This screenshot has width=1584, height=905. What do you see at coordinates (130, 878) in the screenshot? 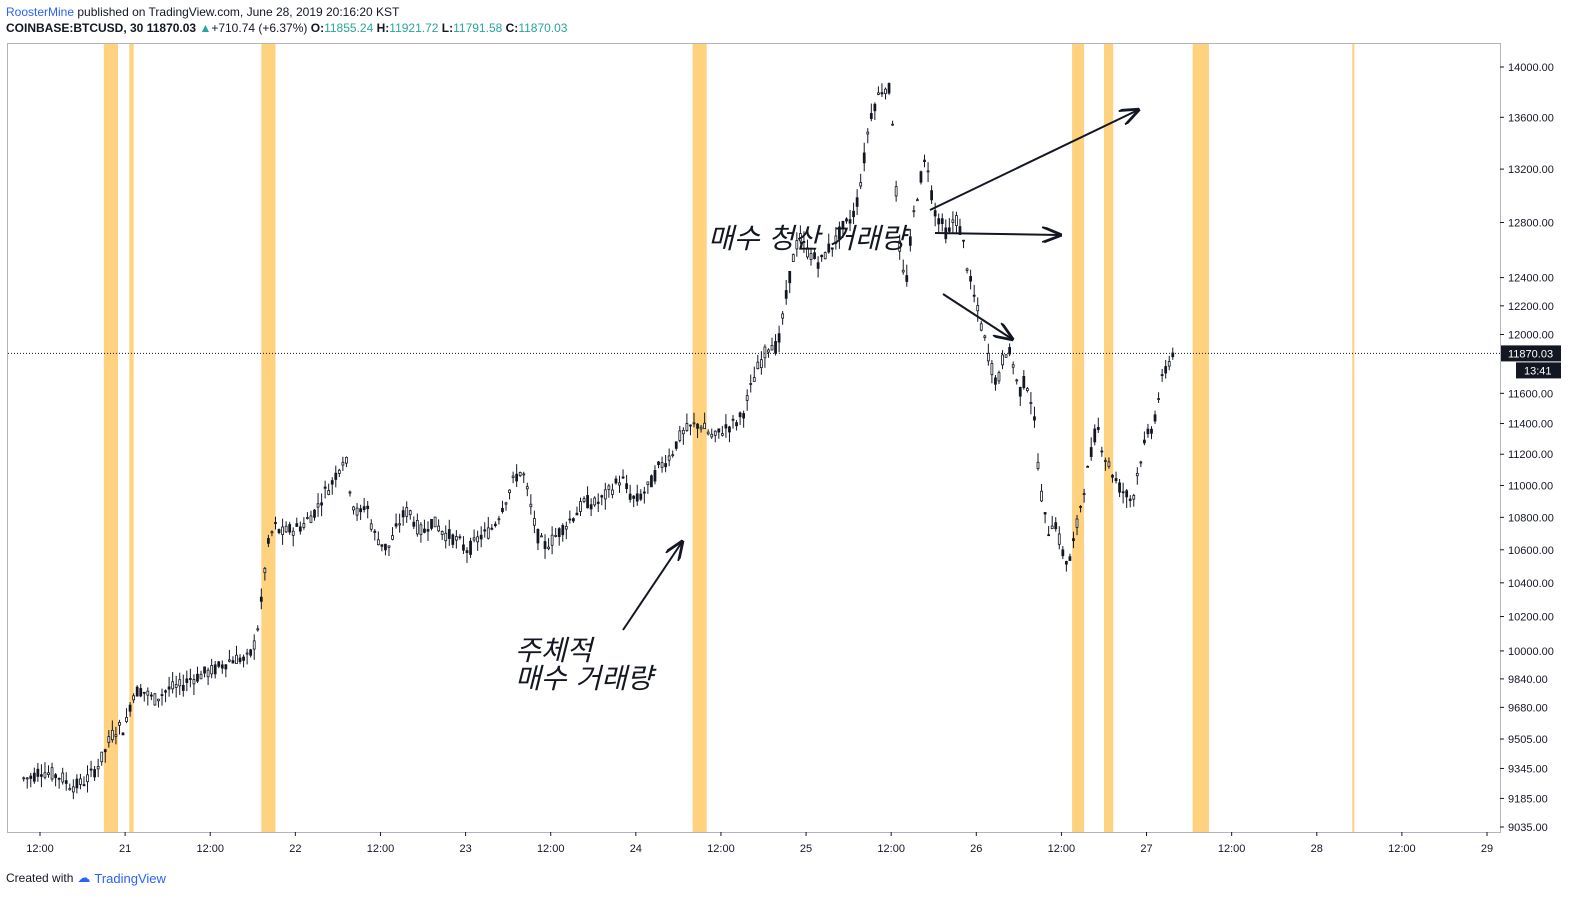
I see `tradingview-brand: TradingView` at bounding box center [130, 878].